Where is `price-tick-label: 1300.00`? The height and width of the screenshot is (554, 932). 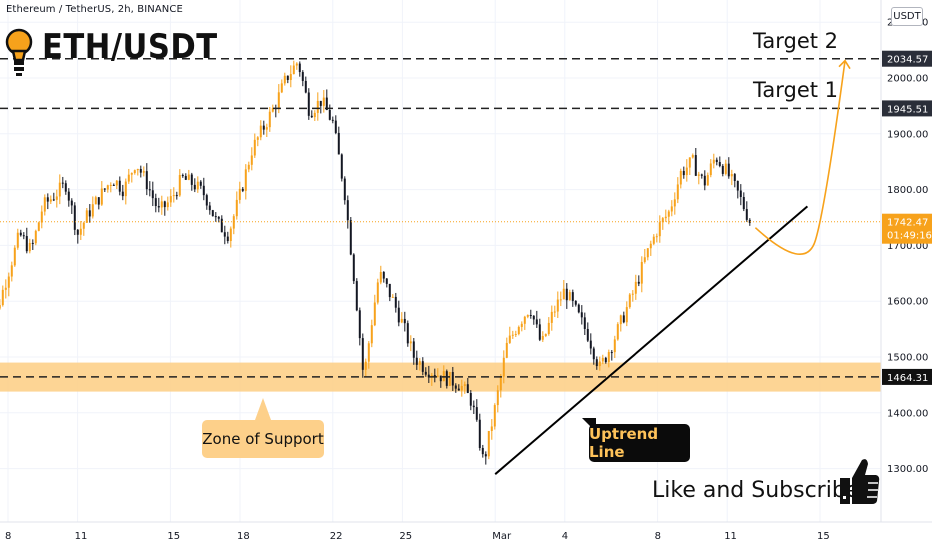 price-tick-label: 1300.00 is located at coordinates (907, 469).